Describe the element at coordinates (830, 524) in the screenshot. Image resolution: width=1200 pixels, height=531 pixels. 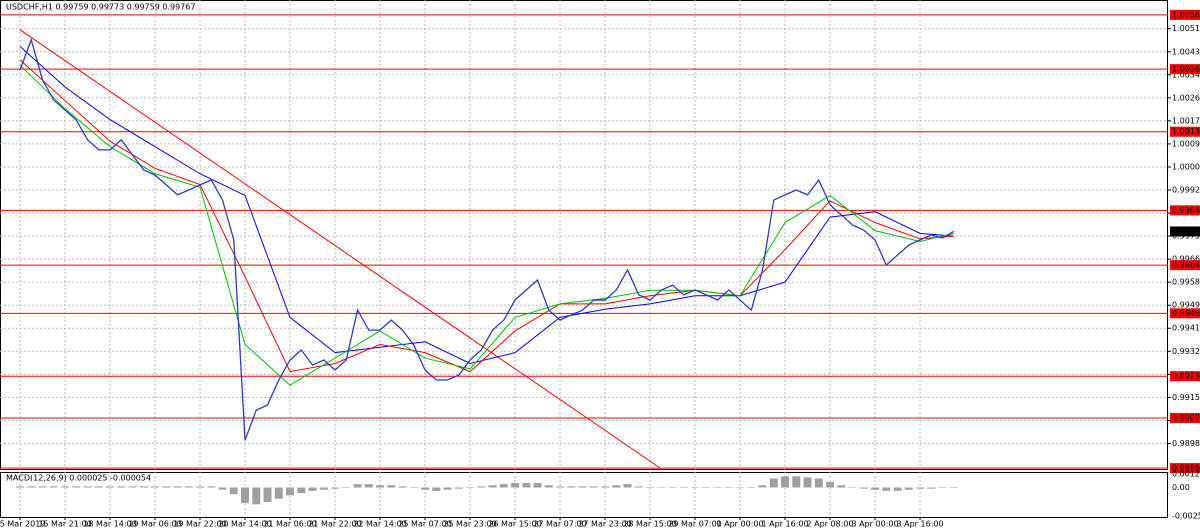
I see `x-tick-label: 2 Apr 08:00` at that location.